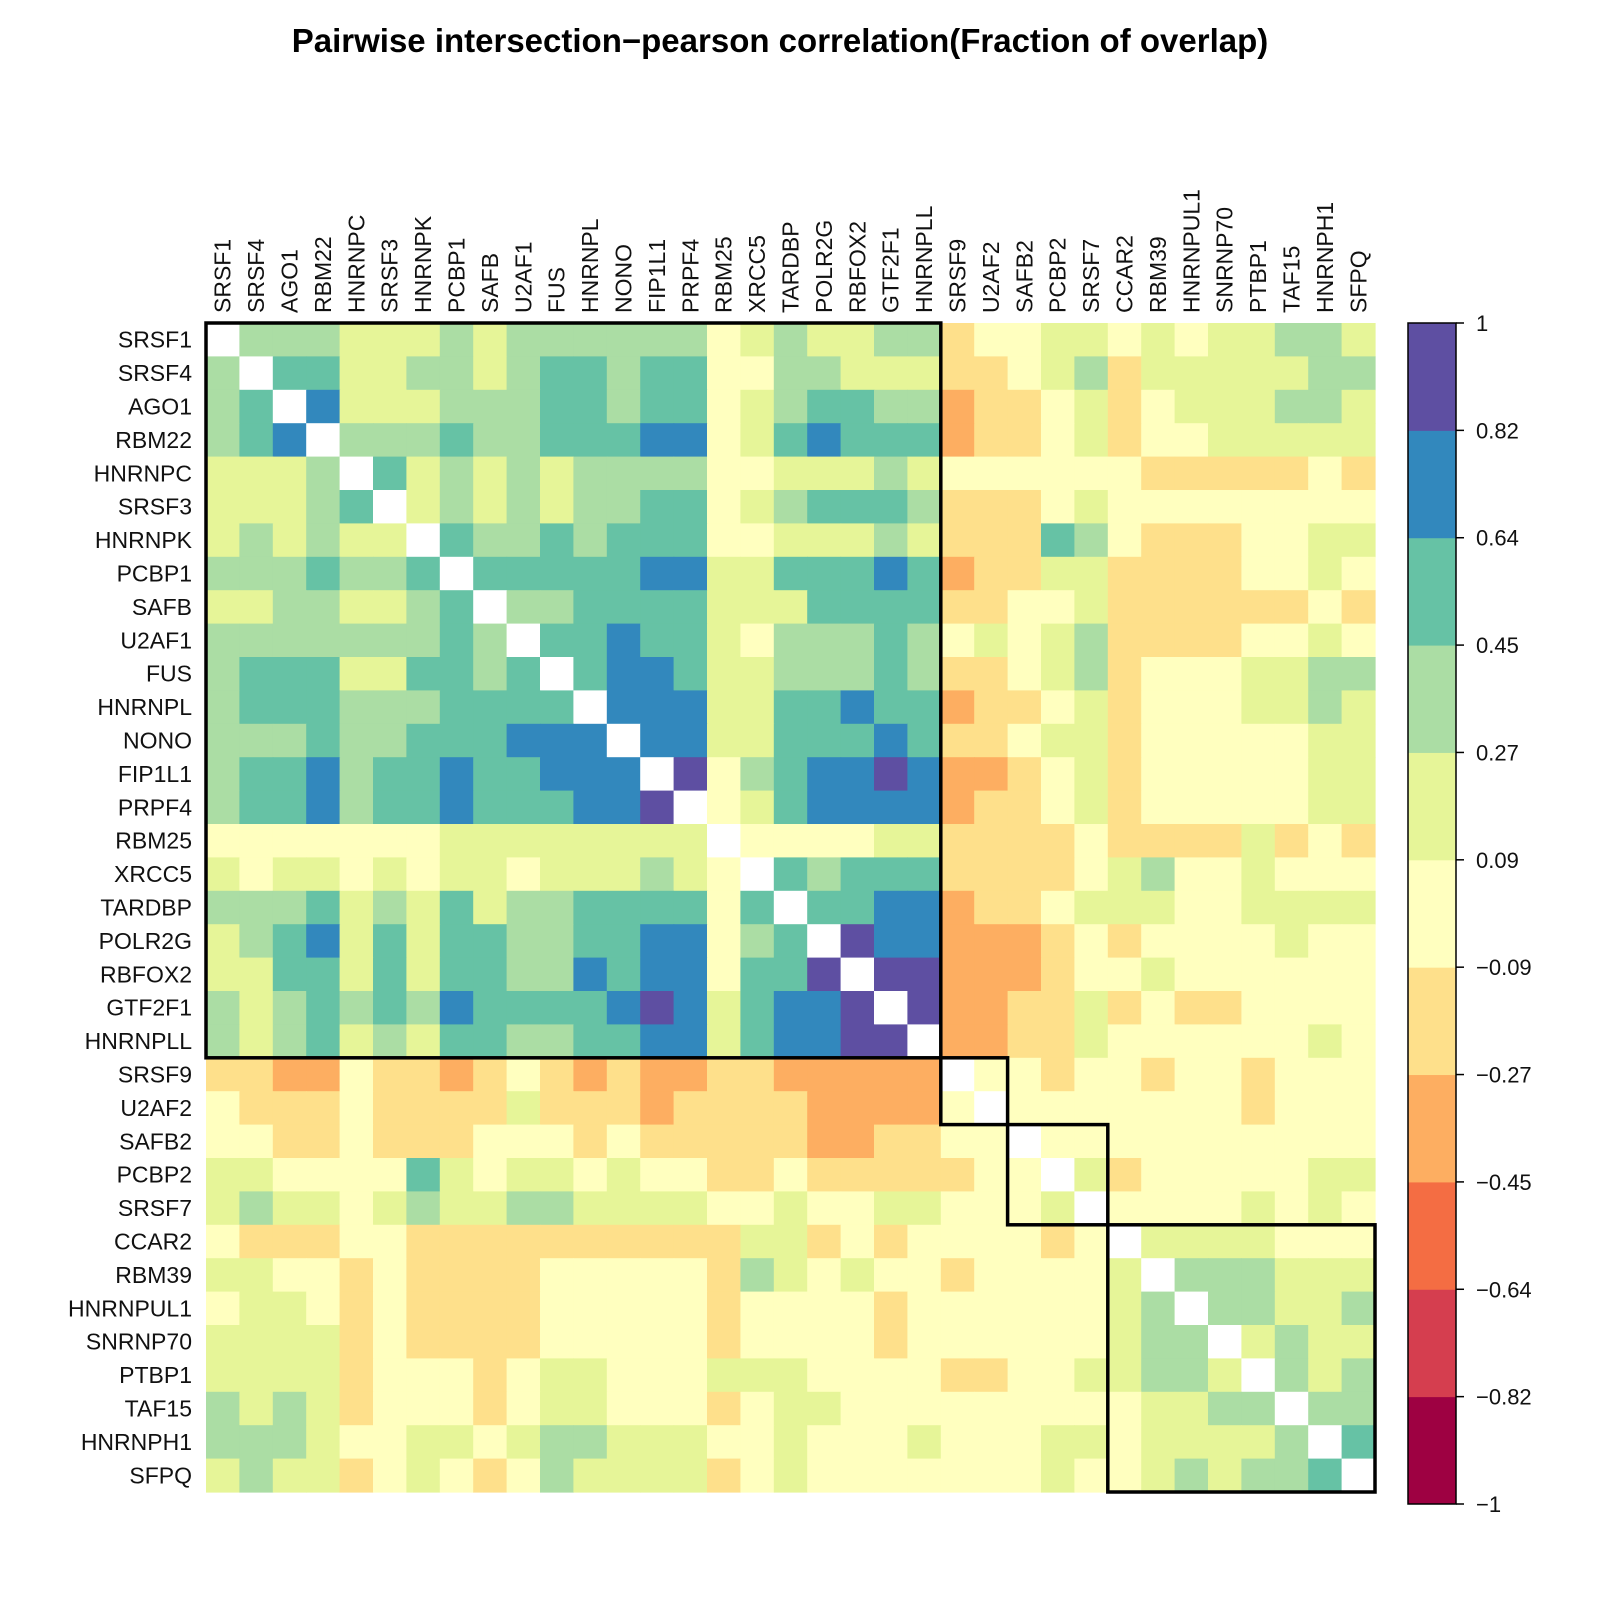  Describe the element at coordinates (139, 1041) in the screenshot. I see `row-label: HNRNPLL` at that location.